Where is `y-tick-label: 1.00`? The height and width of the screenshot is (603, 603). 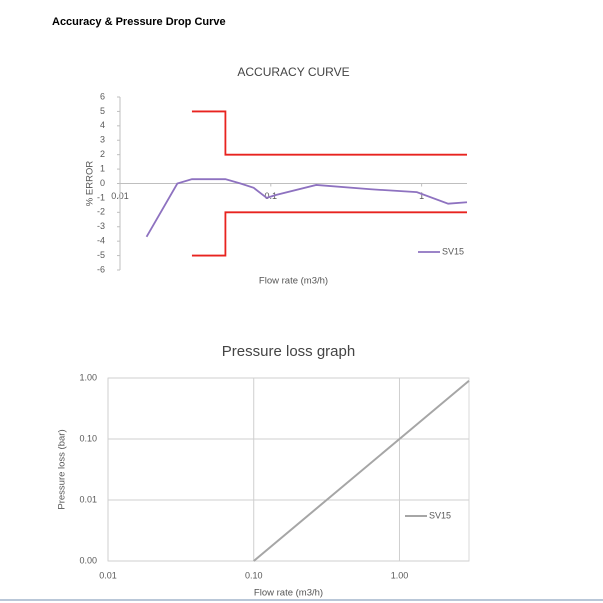
y-tick-label: 1.00 is located at coordinates (88, 377).